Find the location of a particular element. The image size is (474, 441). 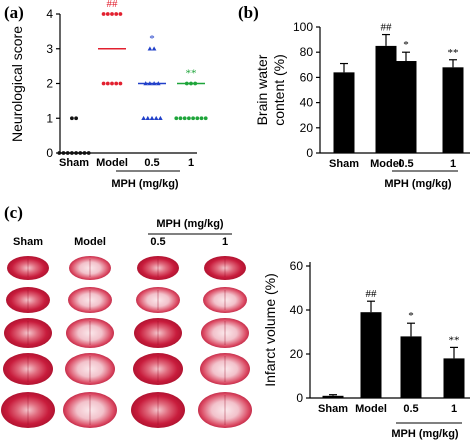

chart-a-significance-label: ## is located at coordinates (113, 5).